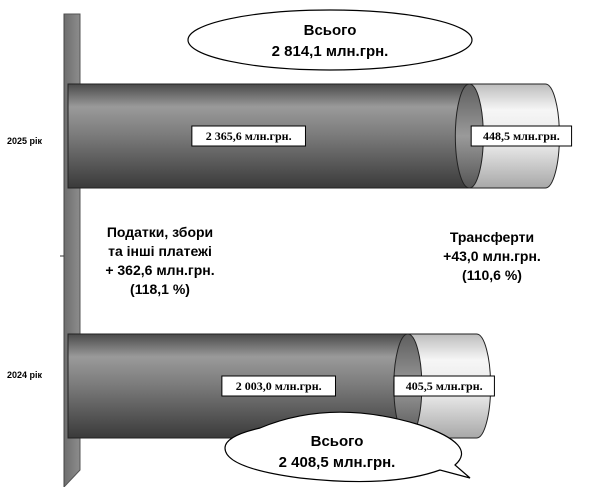 Image resolution: width=599 pixels, height=487 pixels. What do you see at coordinates (337, 441) in the screenshot?
I see `total-line1-2024: Всього` at bounding box center [337, 441].